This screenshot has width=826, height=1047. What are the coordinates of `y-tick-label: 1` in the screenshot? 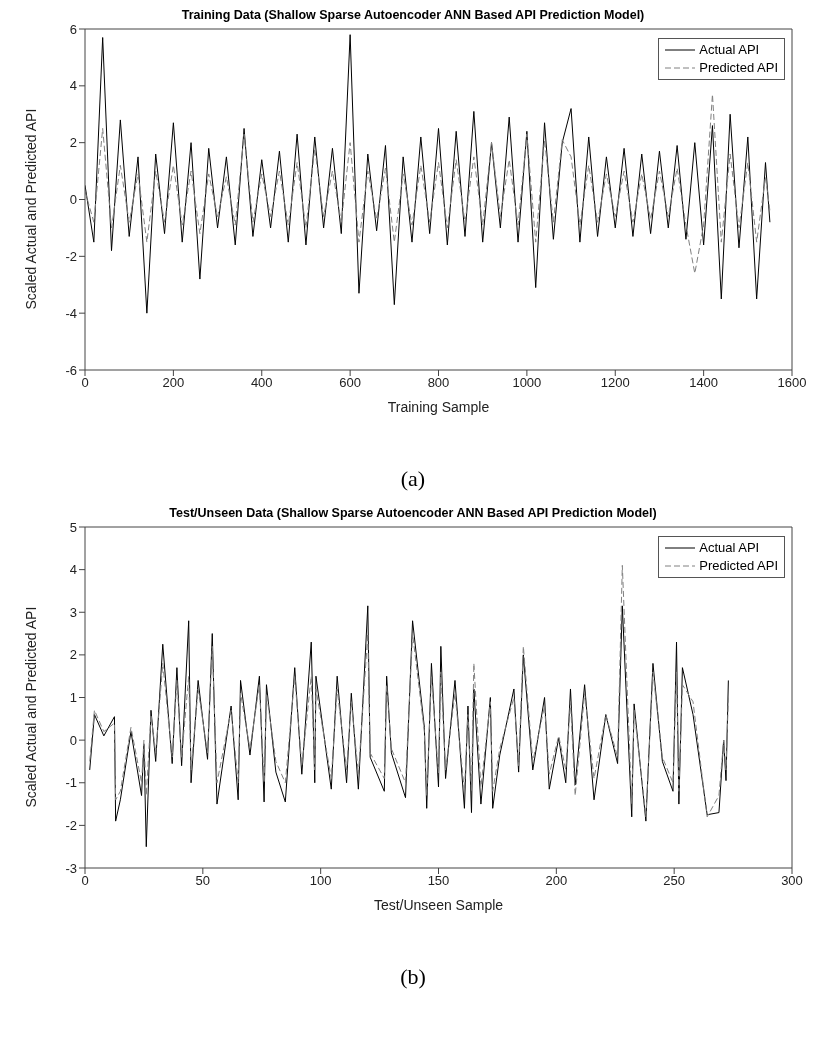 It's located at (73, 698).